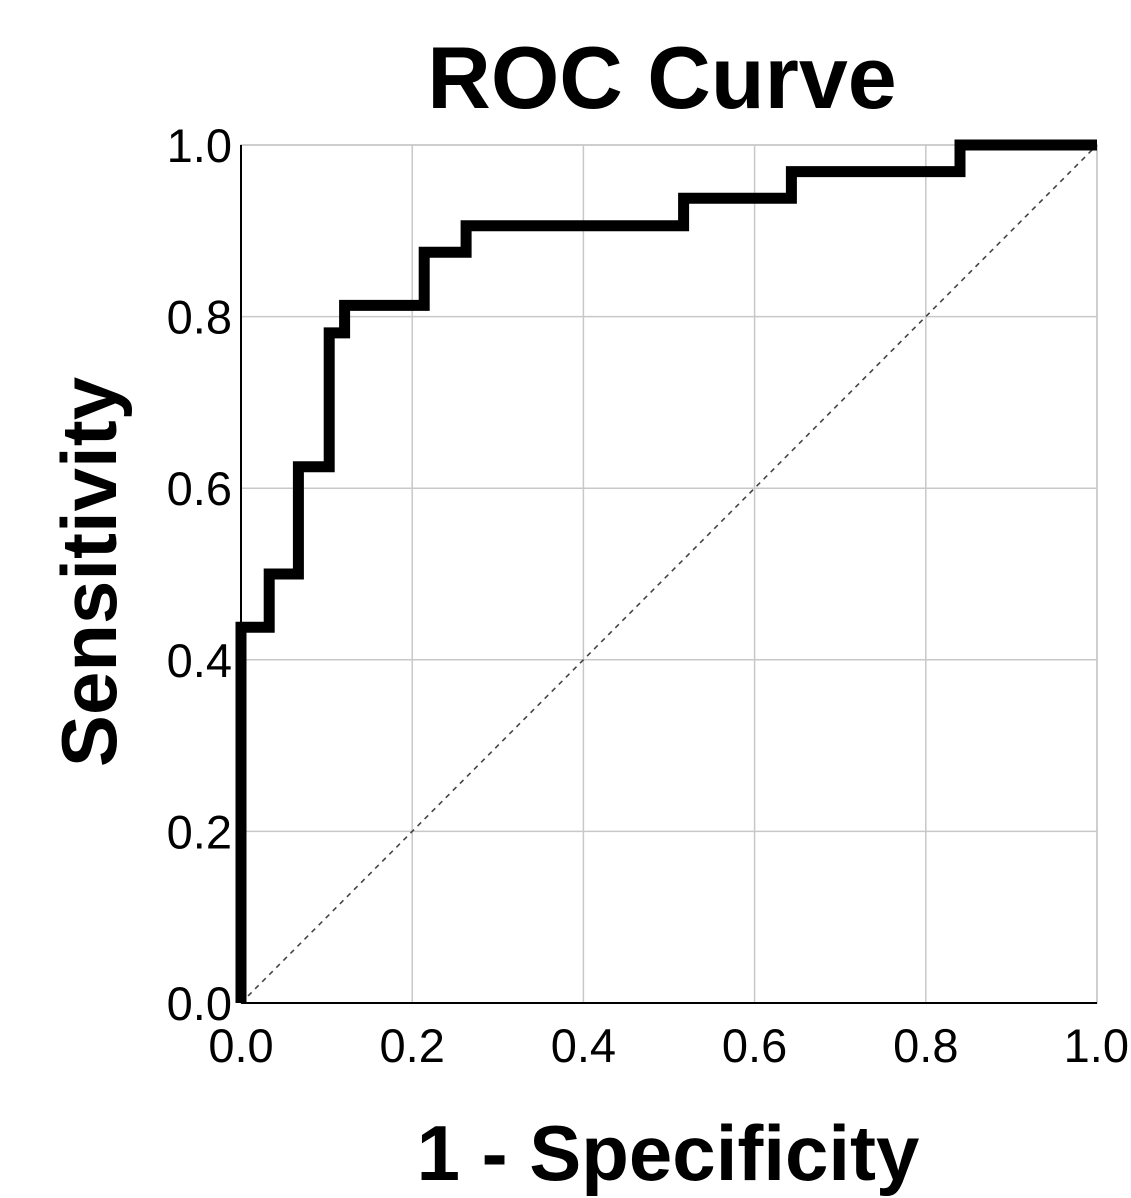 Image resolution: width=1131 pixels, height=1198 pixels. I want to click on y-tick-label: 1.0, so click(199, 145).